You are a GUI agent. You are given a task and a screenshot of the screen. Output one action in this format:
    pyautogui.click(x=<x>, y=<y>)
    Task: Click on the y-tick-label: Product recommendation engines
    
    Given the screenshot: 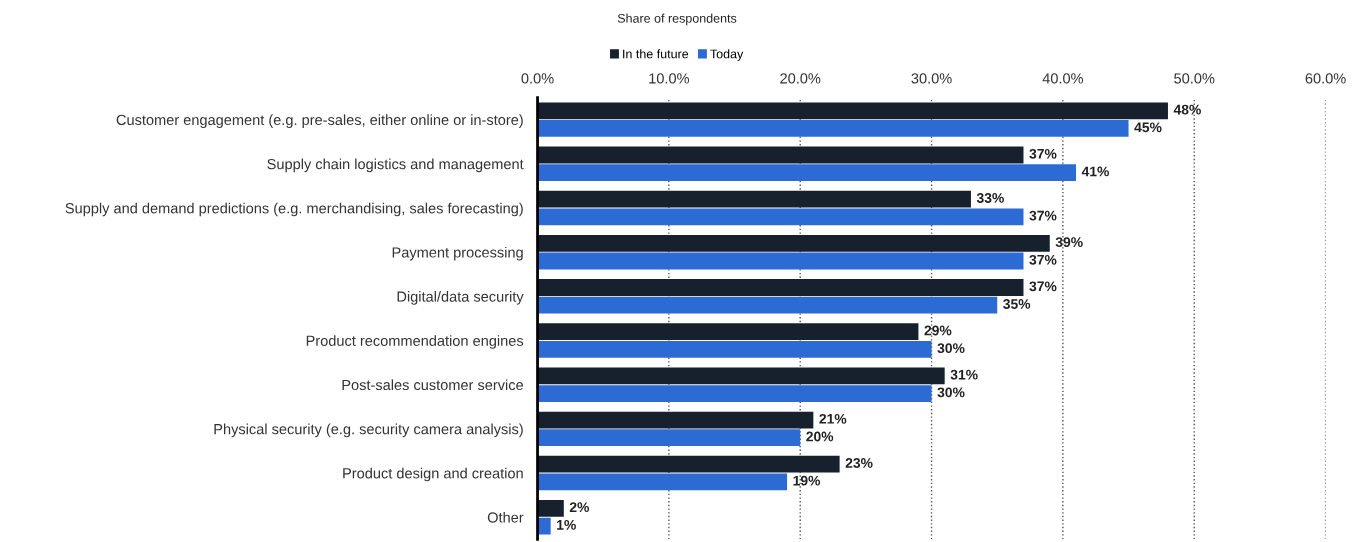 What is the action you would take?
    pyautogui.click(x=415, y=342)
    